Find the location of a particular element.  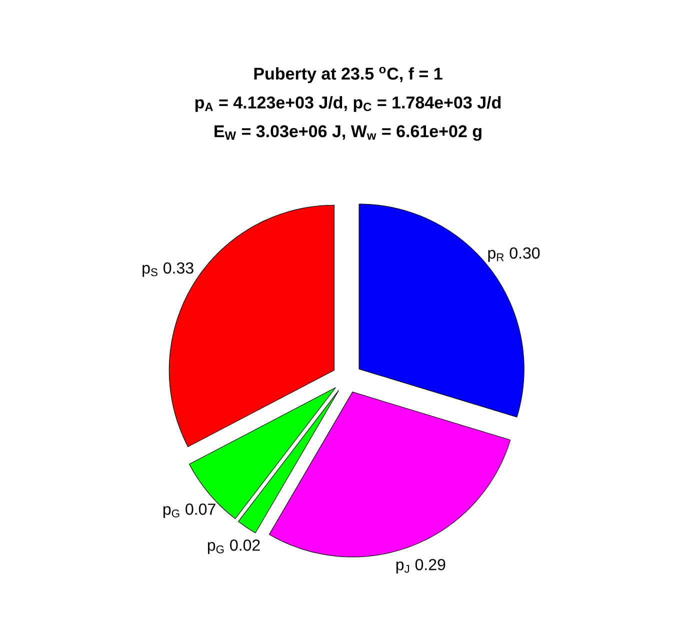

text: E$_{W}$ = 3.03e+06 J, W$_{w}$ = 6.61e+02 g is located at coordinates (348, 133).